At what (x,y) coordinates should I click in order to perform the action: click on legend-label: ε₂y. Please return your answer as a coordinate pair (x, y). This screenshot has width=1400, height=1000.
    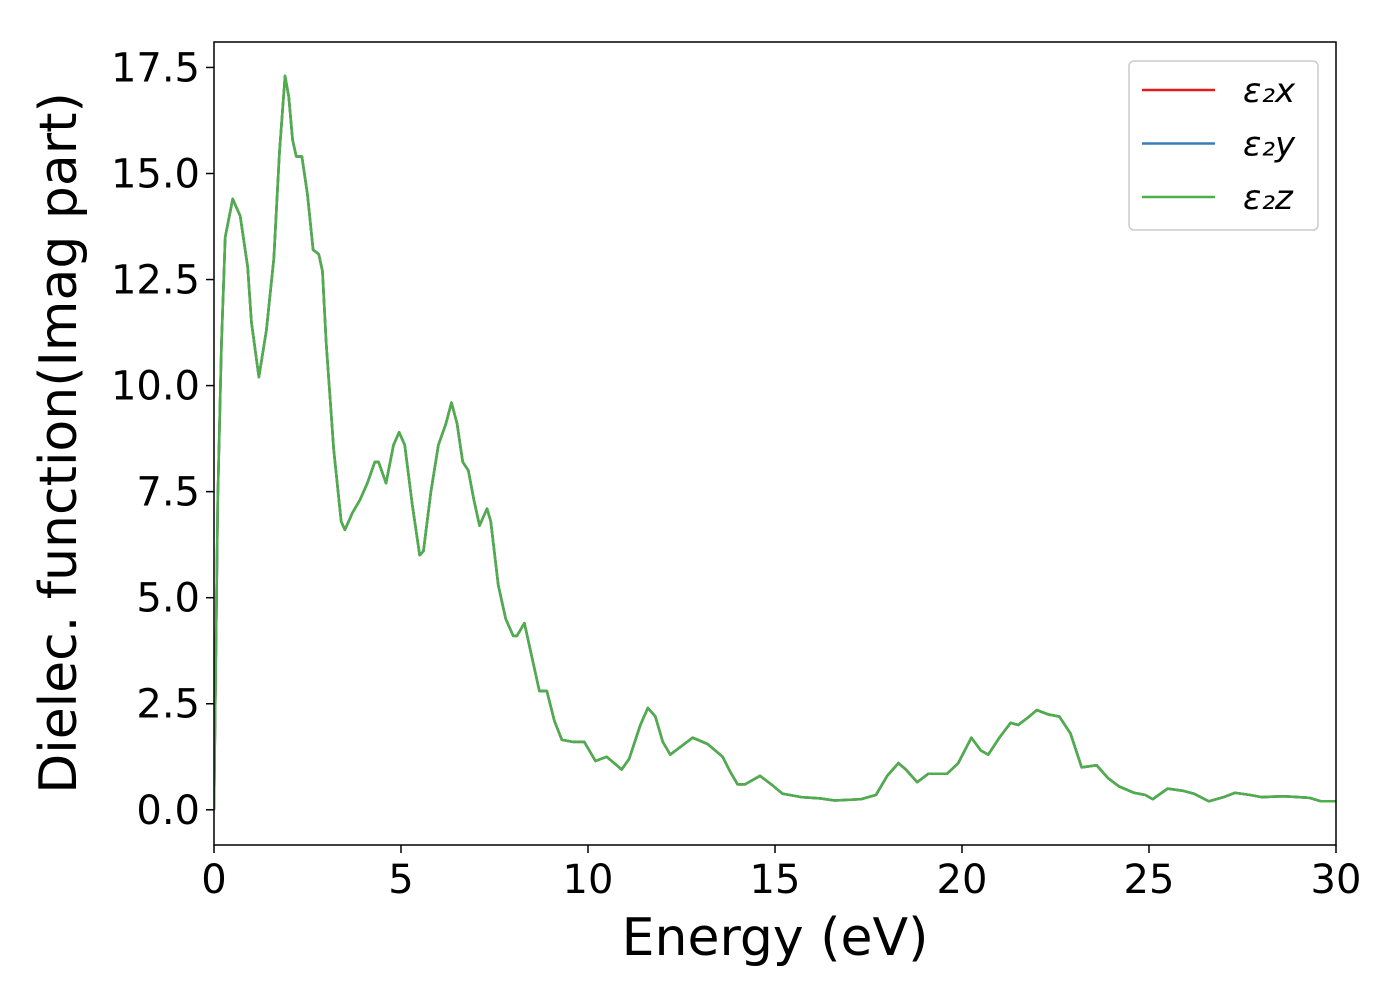
    Looking at the image, I should click on (1269, 145).